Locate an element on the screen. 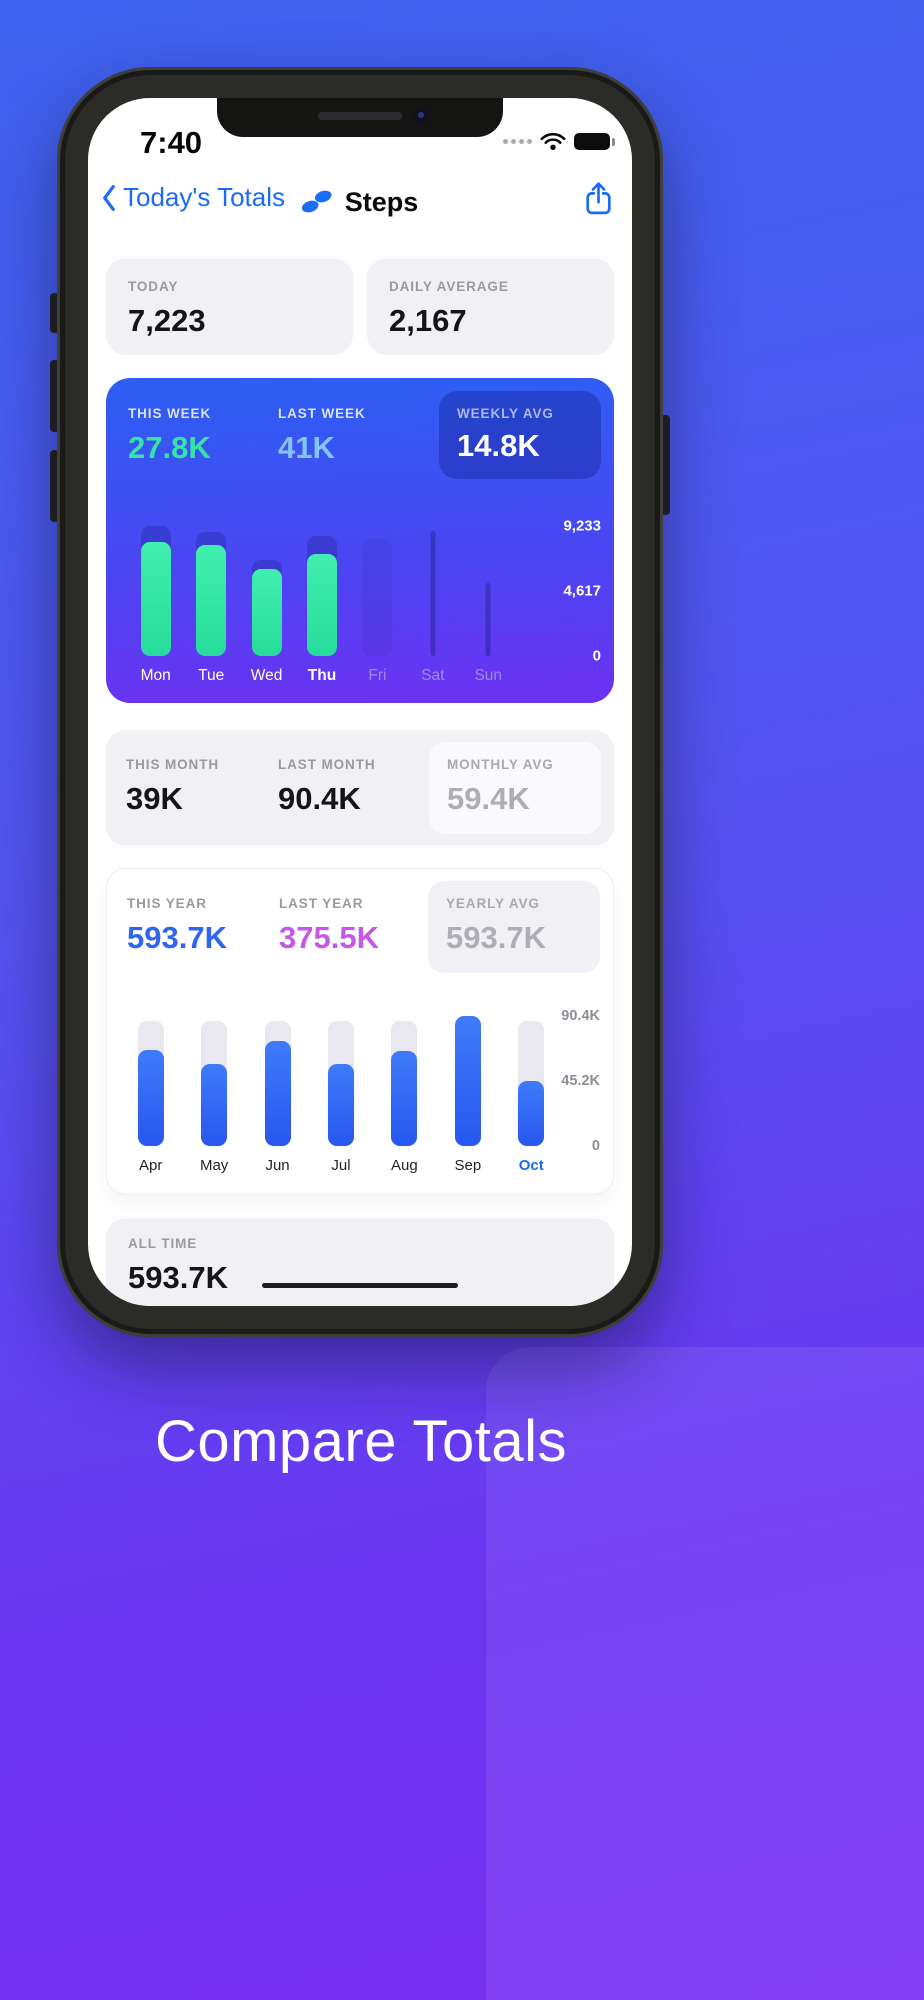 Image resolution: width=924 pixels, height=2000 pixels. x-axis-label: Mon is located at coordinates (155, 675).